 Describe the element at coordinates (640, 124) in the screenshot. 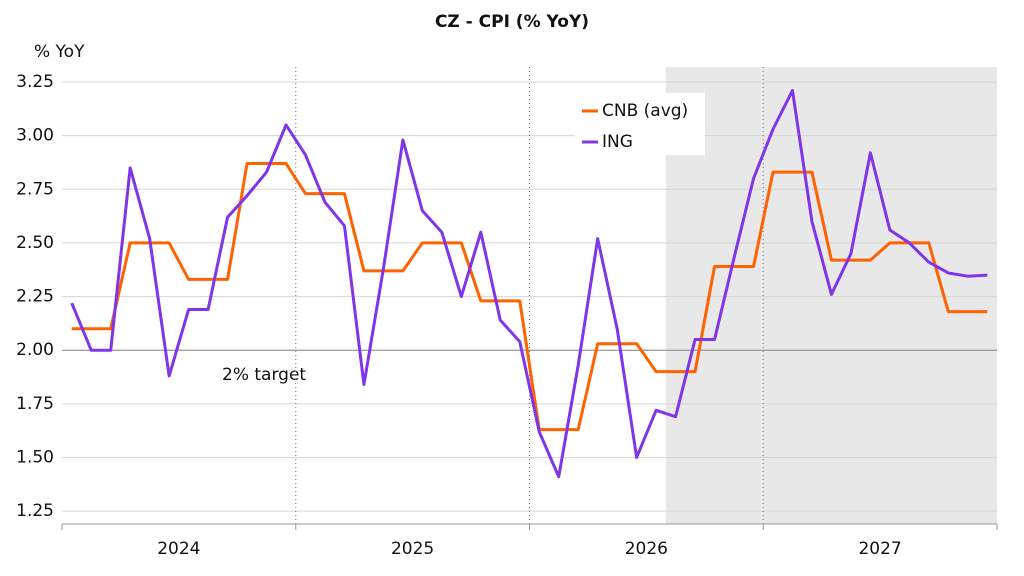

I see `legend-box` at that location.